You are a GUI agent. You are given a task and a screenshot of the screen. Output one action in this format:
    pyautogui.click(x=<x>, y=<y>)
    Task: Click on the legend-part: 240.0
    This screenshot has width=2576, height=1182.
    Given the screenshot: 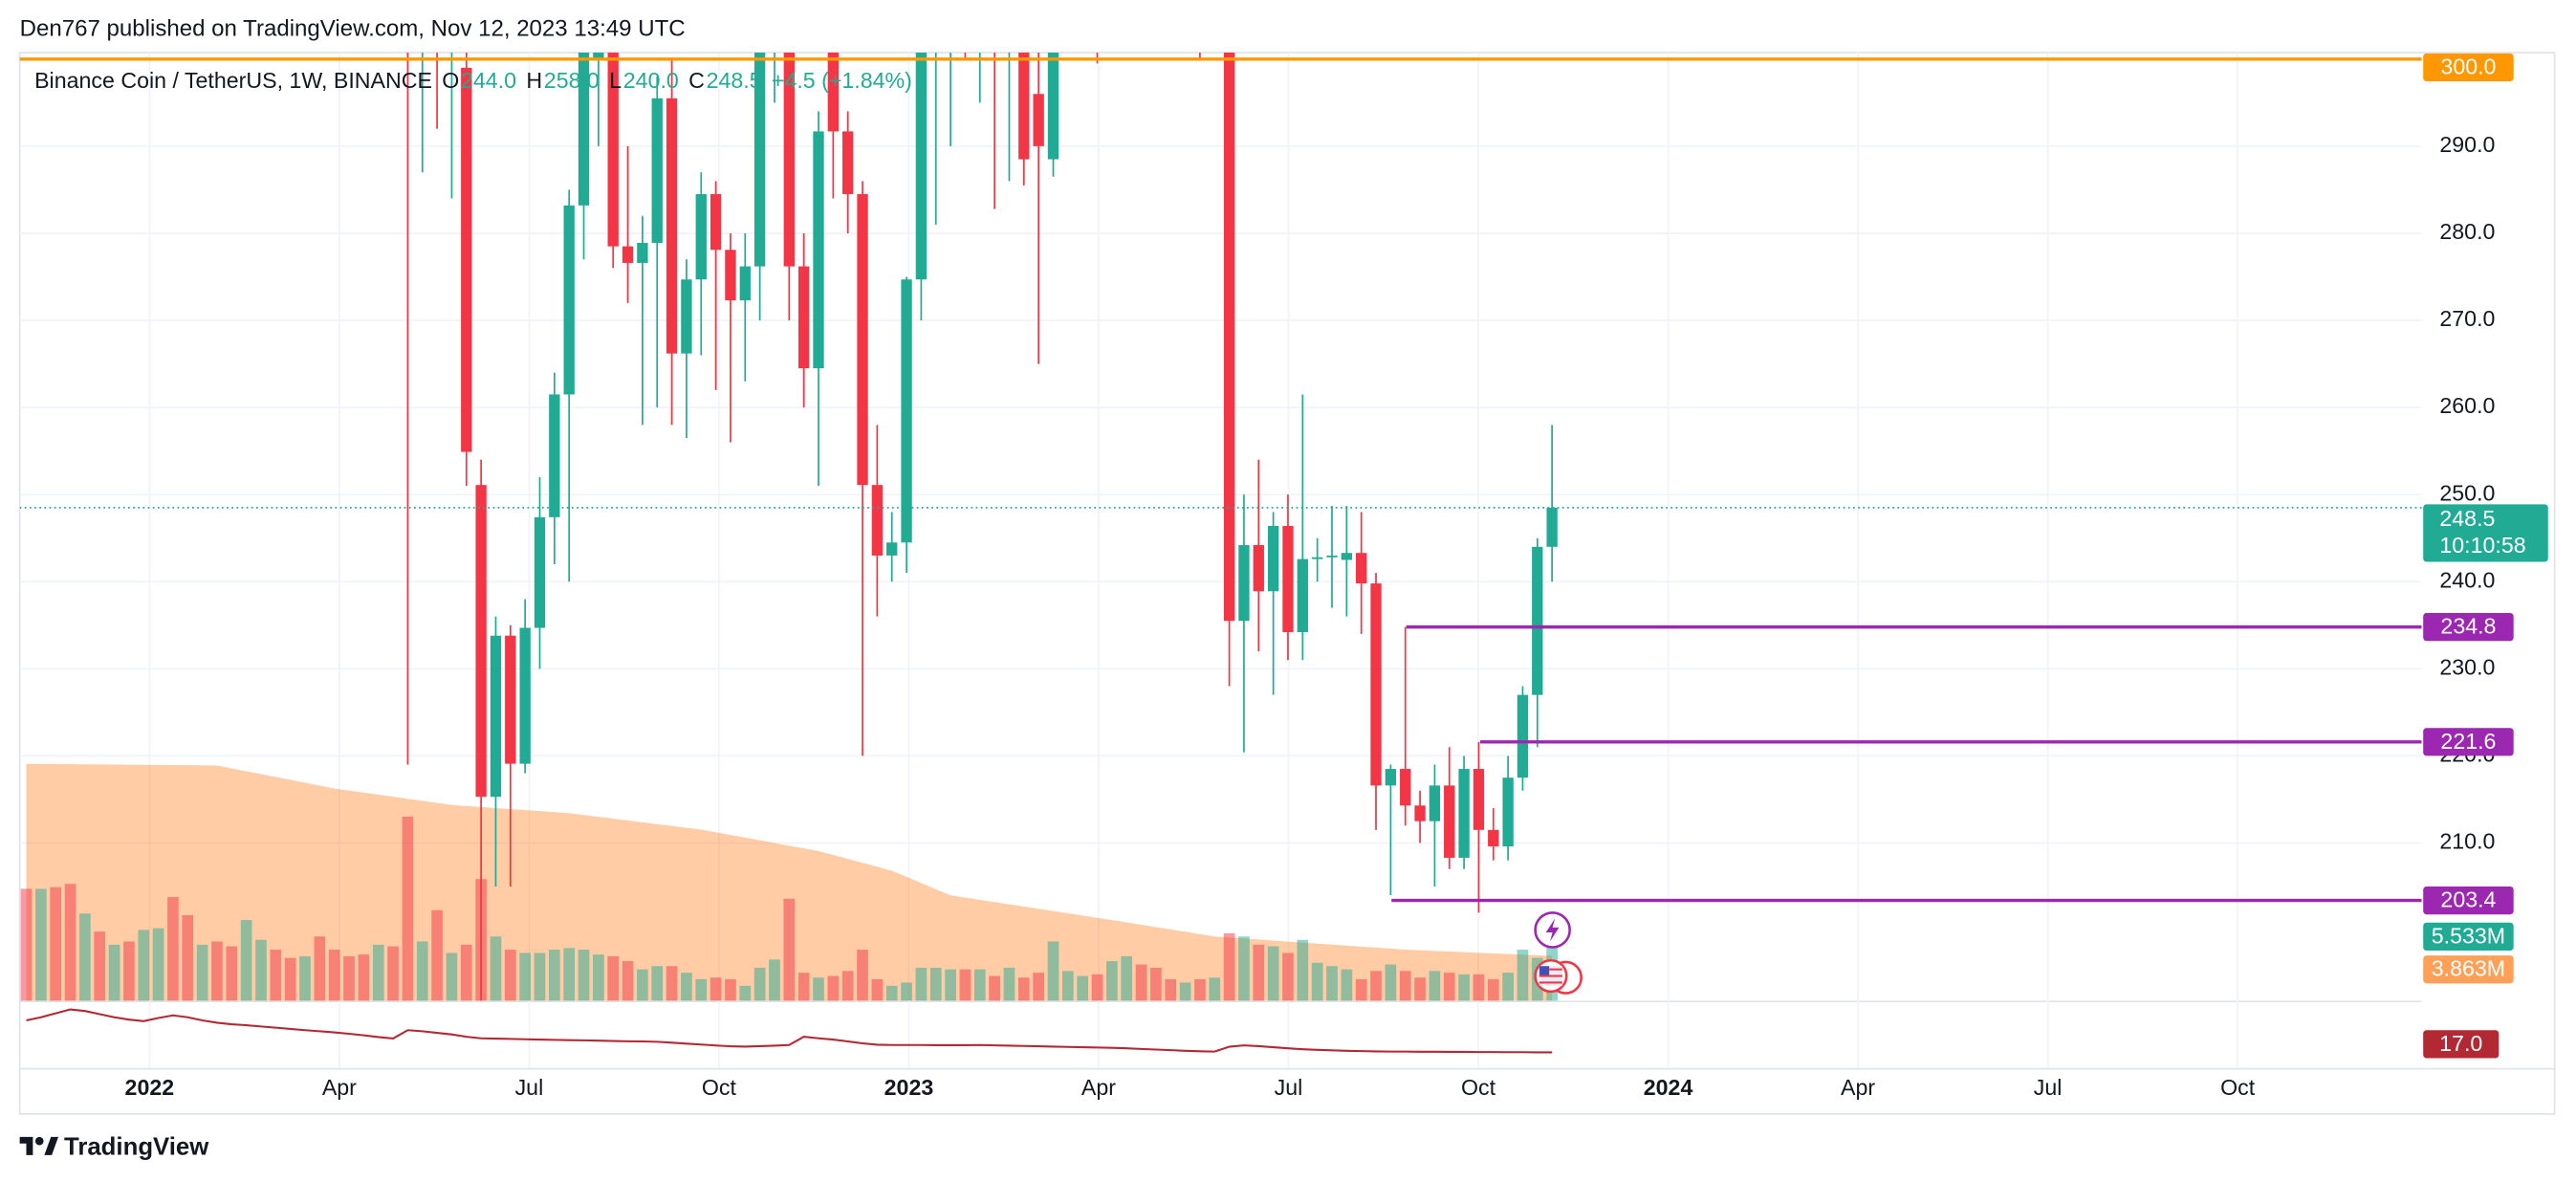 What is the action you would take?
    pyautogui.click(x=651, y=80)
    